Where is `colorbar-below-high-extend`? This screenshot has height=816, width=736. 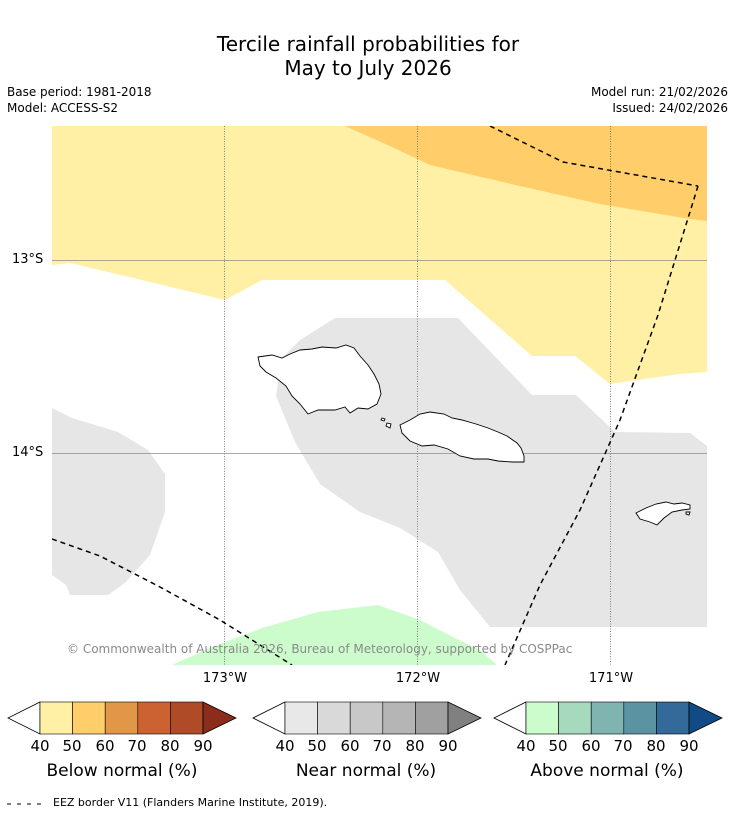
colorbar-below-high-extend is located at coordinates (219, 718).